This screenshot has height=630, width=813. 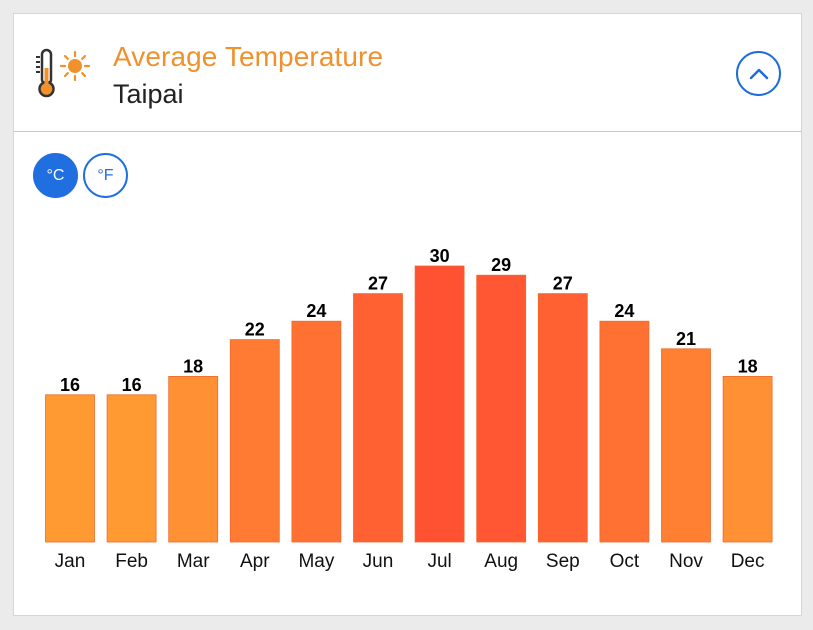 I want to click on bar-feb, so click(x=131, y=468).